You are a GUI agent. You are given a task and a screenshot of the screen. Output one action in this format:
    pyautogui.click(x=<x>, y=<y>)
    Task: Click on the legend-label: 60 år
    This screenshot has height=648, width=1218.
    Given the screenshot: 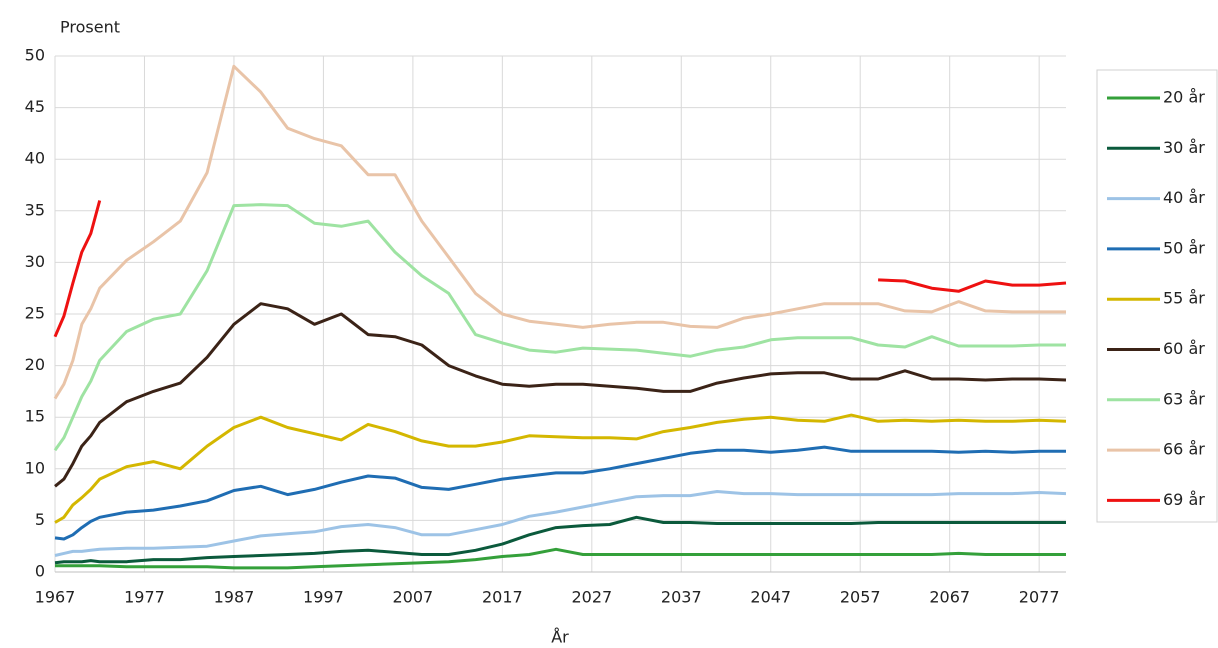 What is the action you would take?
    pyautogui.click(x=1184, y=348)
    